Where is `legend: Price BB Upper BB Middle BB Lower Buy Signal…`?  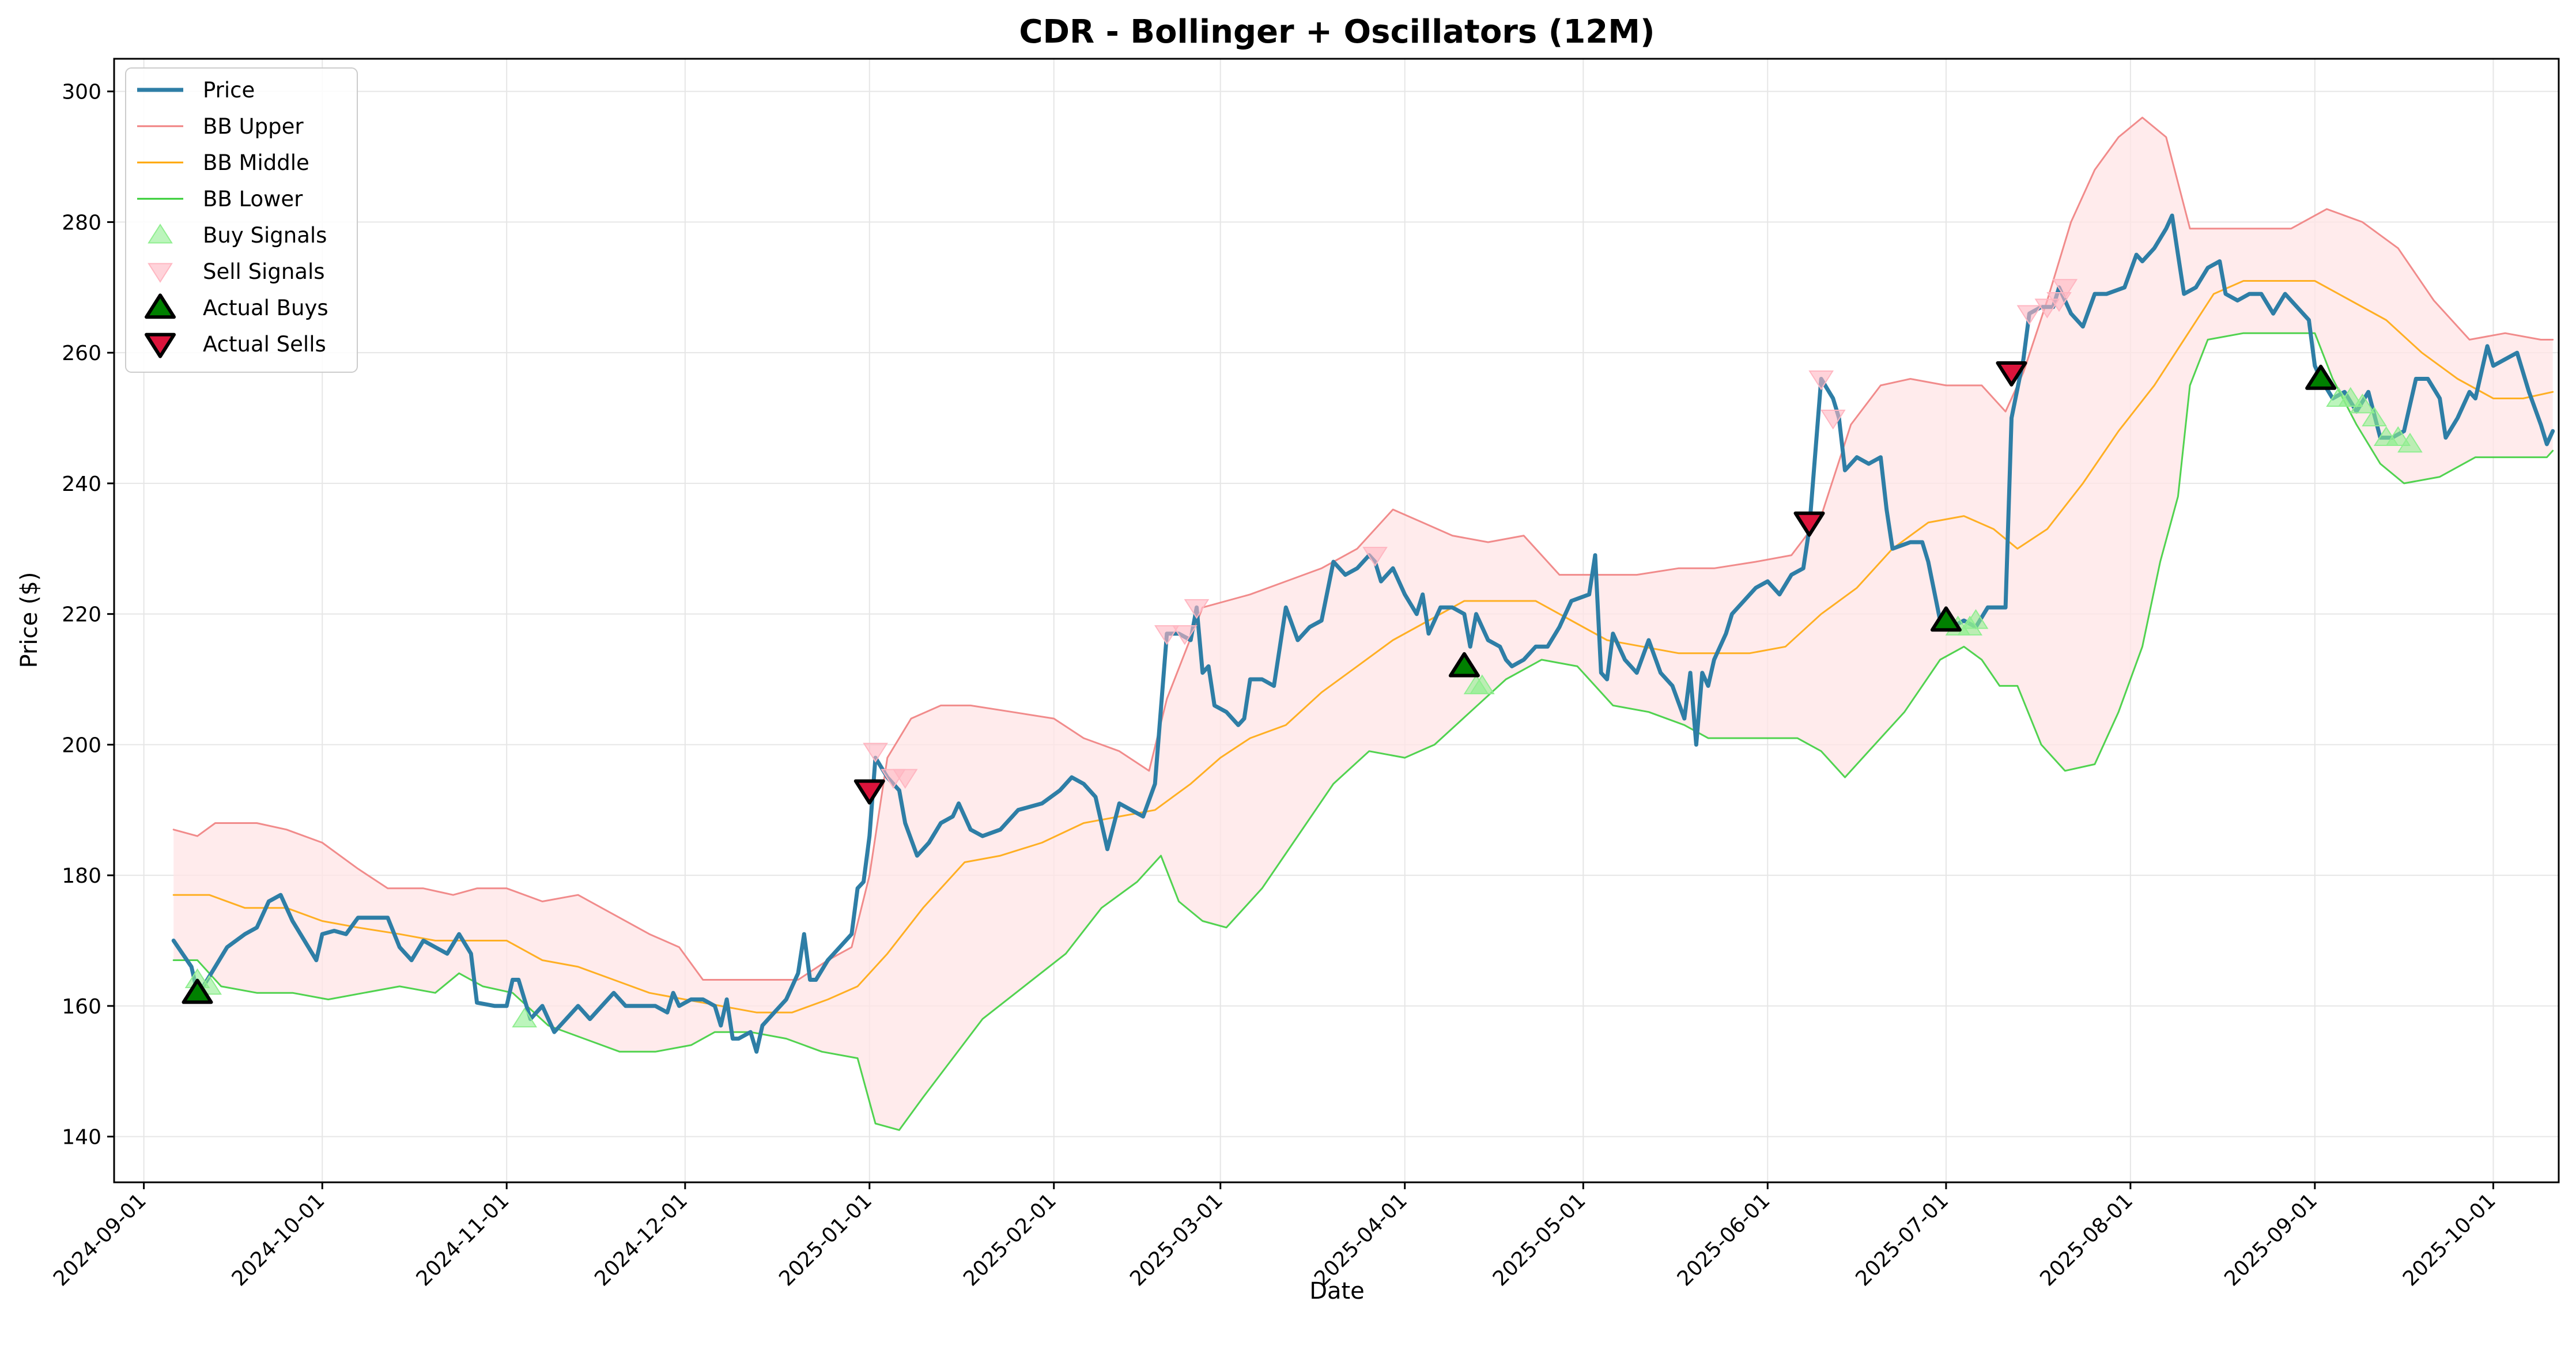
legend: Price BB Upper BB Middle BB Lower Buy Signal… is located at coordinates (241, 220).